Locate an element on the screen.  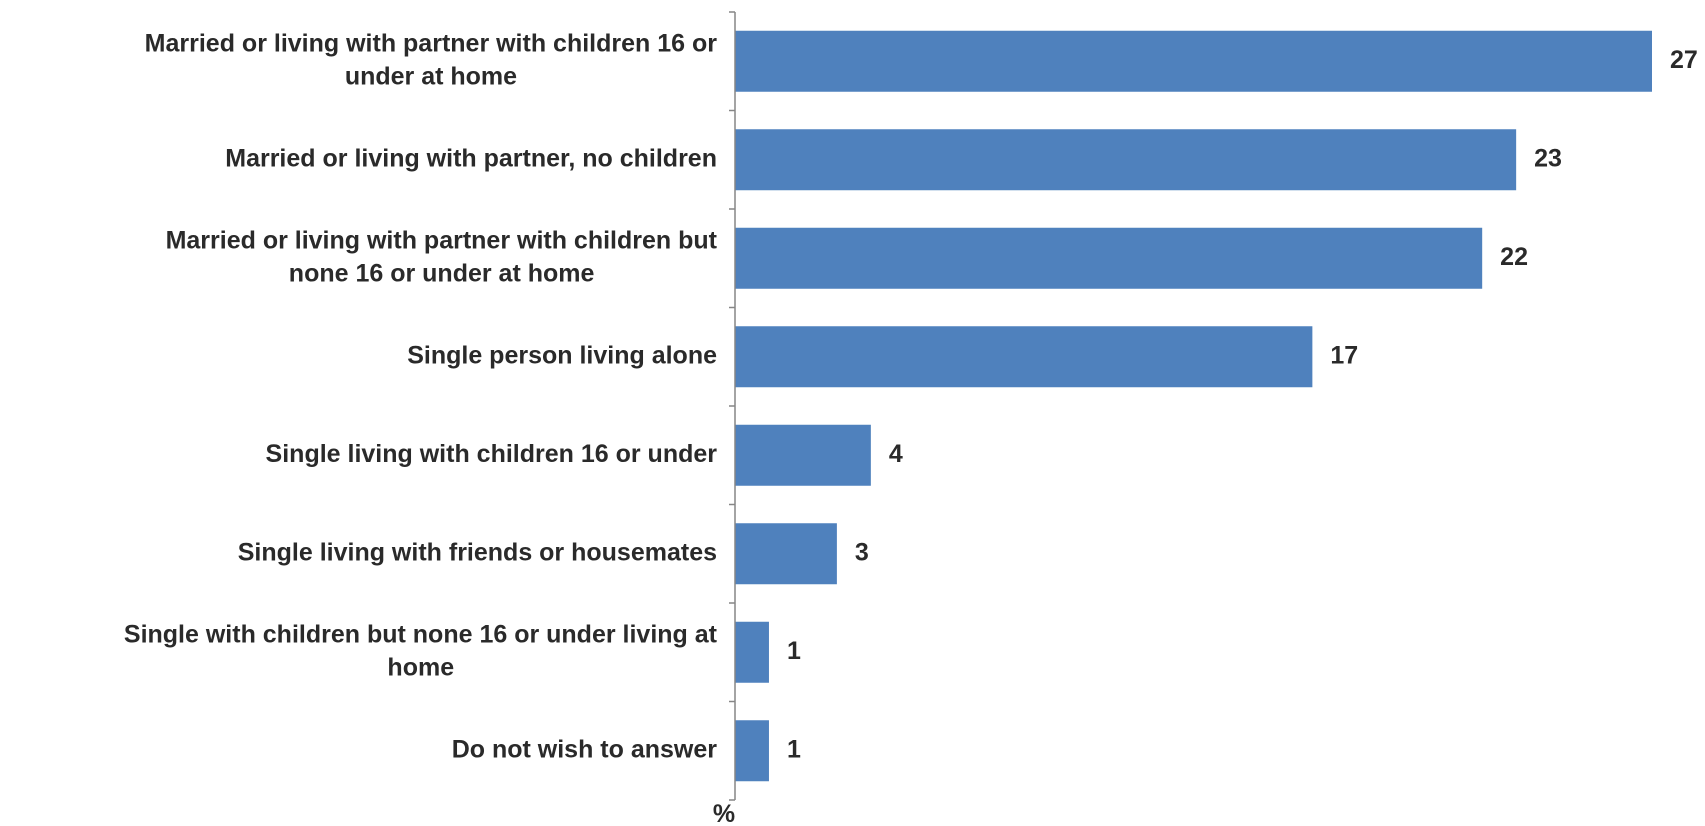
bar-value-label: 3 is located at coordinates (862, 552).